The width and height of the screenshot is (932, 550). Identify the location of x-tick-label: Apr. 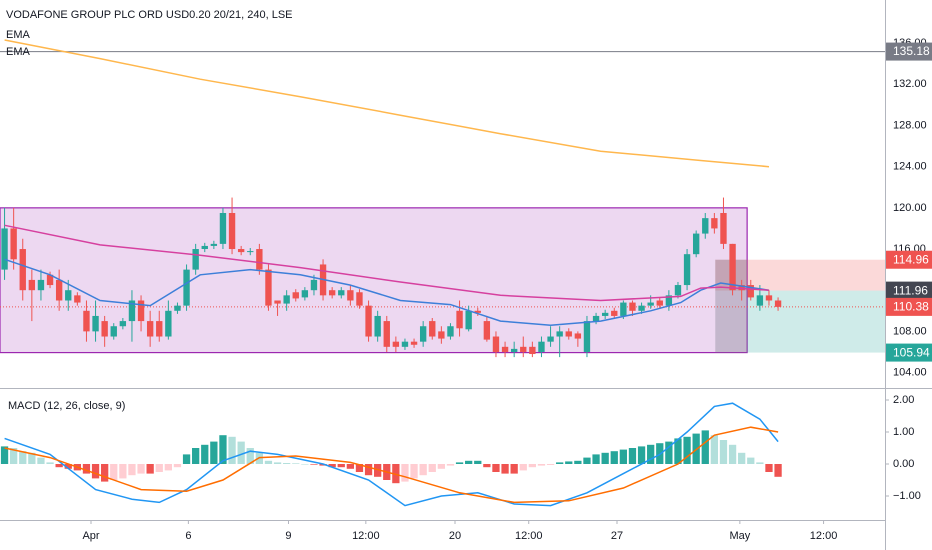
(90, 536).